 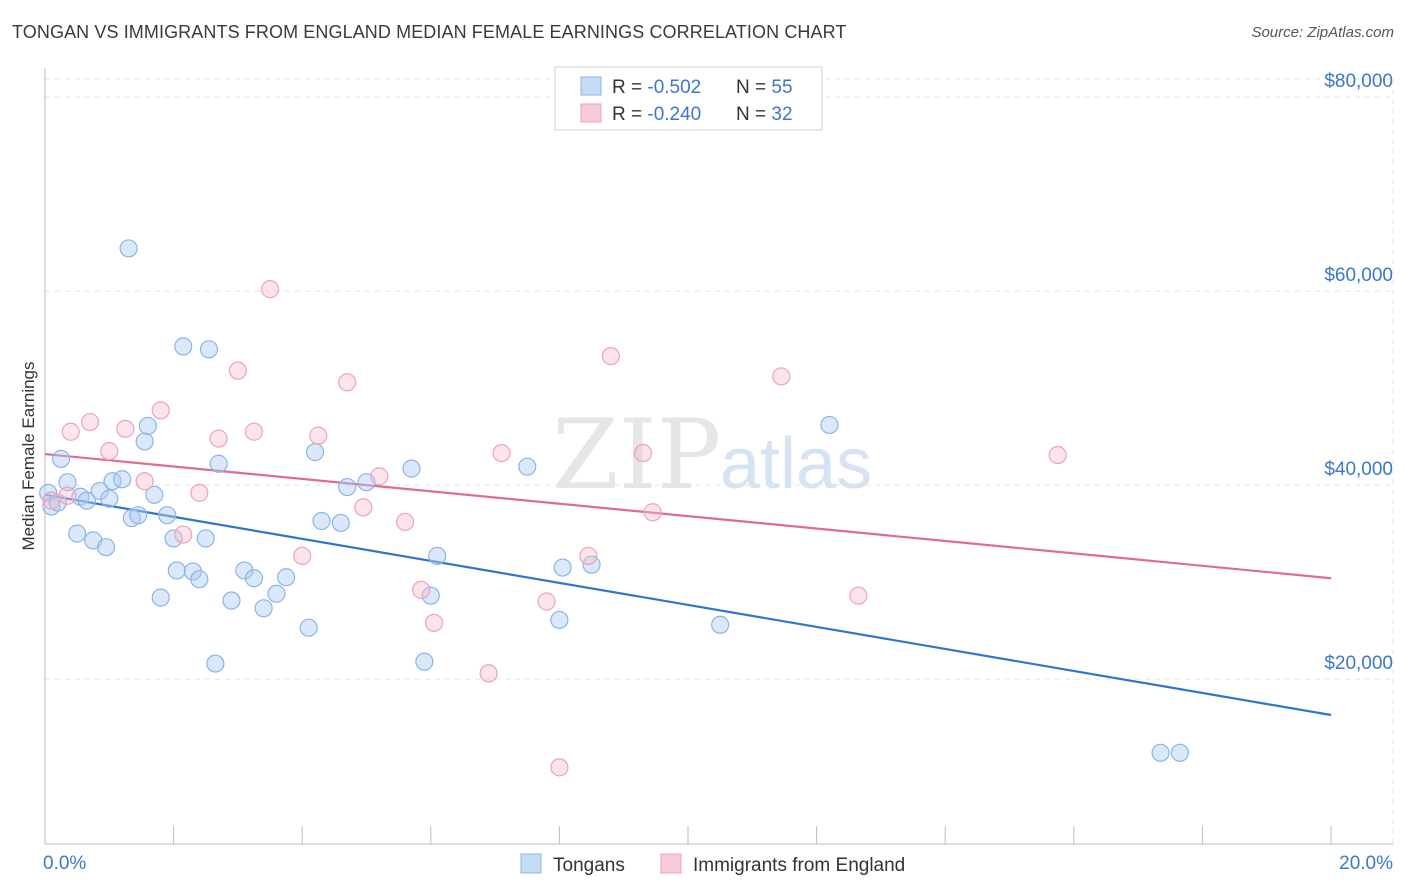 What do you see at coordinates (531, 863) in the screenshot?
I see `series-legend-swatch-tongans` at bounding box center [531, 863].